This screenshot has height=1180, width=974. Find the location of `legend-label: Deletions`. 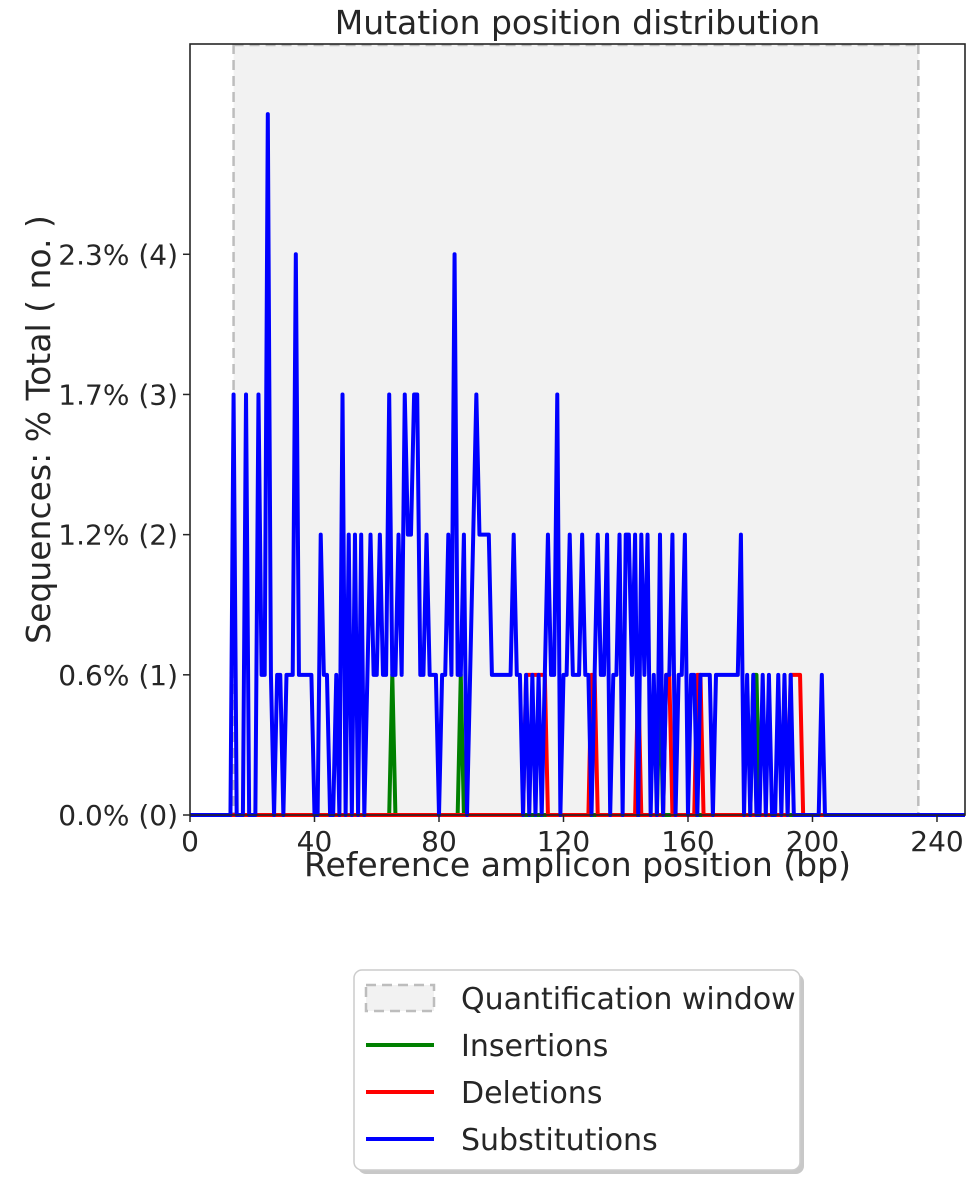

legend-label: Deletions is located at coordinates (531, 1093).